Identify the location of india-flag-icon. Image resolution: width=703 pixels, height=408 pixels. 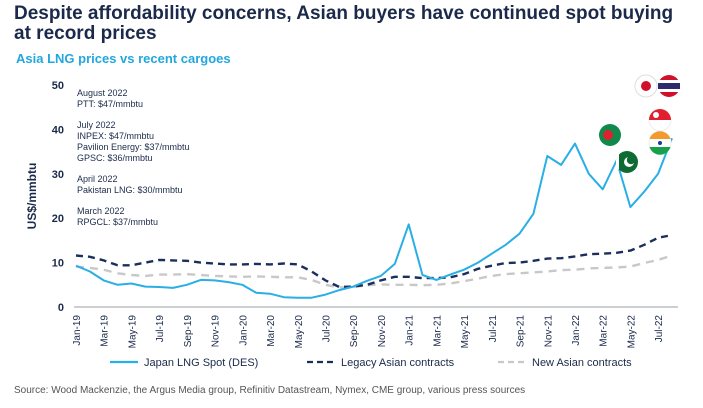
(660, 143).